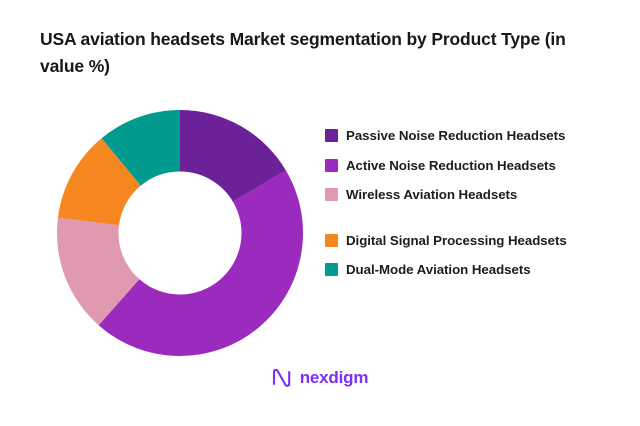 This screenshot has height=426, width=640. Describe the element at coordinates (438, 269) in the screenshot. I see `legend-item-label: Dual-Mode Aviation Headsets` at that location.